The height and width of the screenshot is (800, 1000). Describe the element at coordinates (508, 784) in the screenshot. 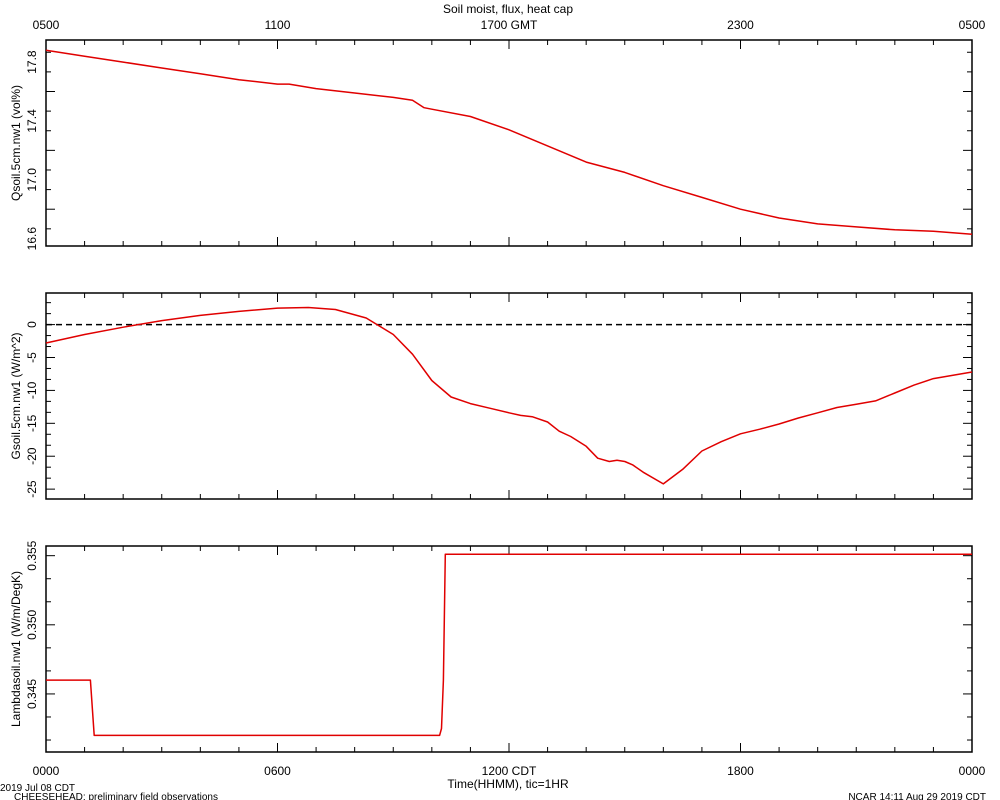

I see `x-axis-title: Time(HHMM), tic=1HR` at that location.